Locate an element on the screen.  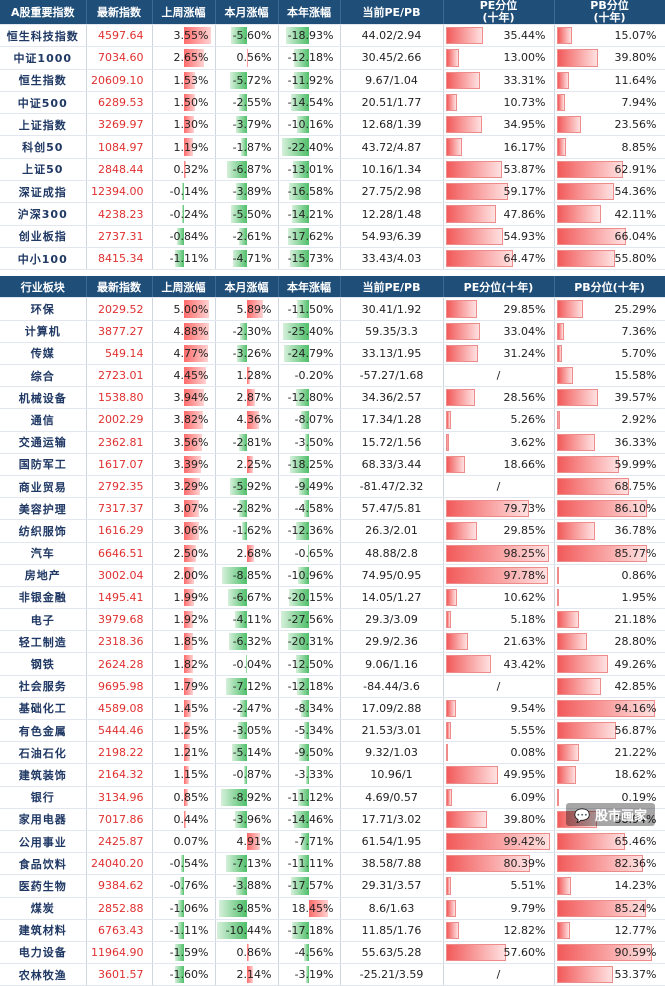
pe-pct-text: 13.00% is located at coordinates (525, 57).